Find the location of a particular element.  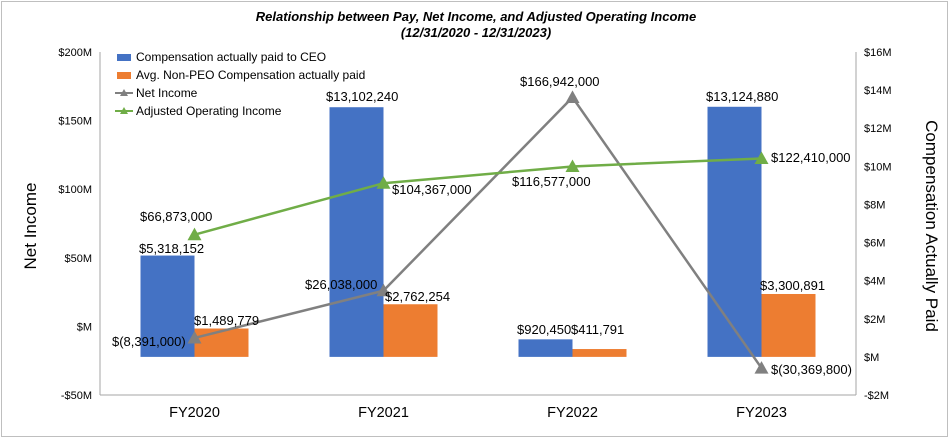

data-label: $13,124,880 is located at coordinates (742, 96).